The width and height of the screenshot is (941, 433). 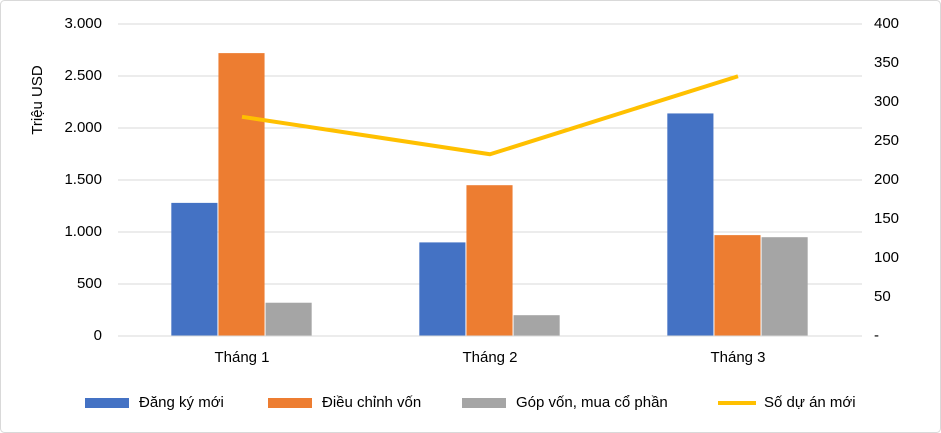 What do you see at coordinates (241, 357) in the screenshot?
I see `x-tick-label: Tháng 1` at bounding box center [241, 357].